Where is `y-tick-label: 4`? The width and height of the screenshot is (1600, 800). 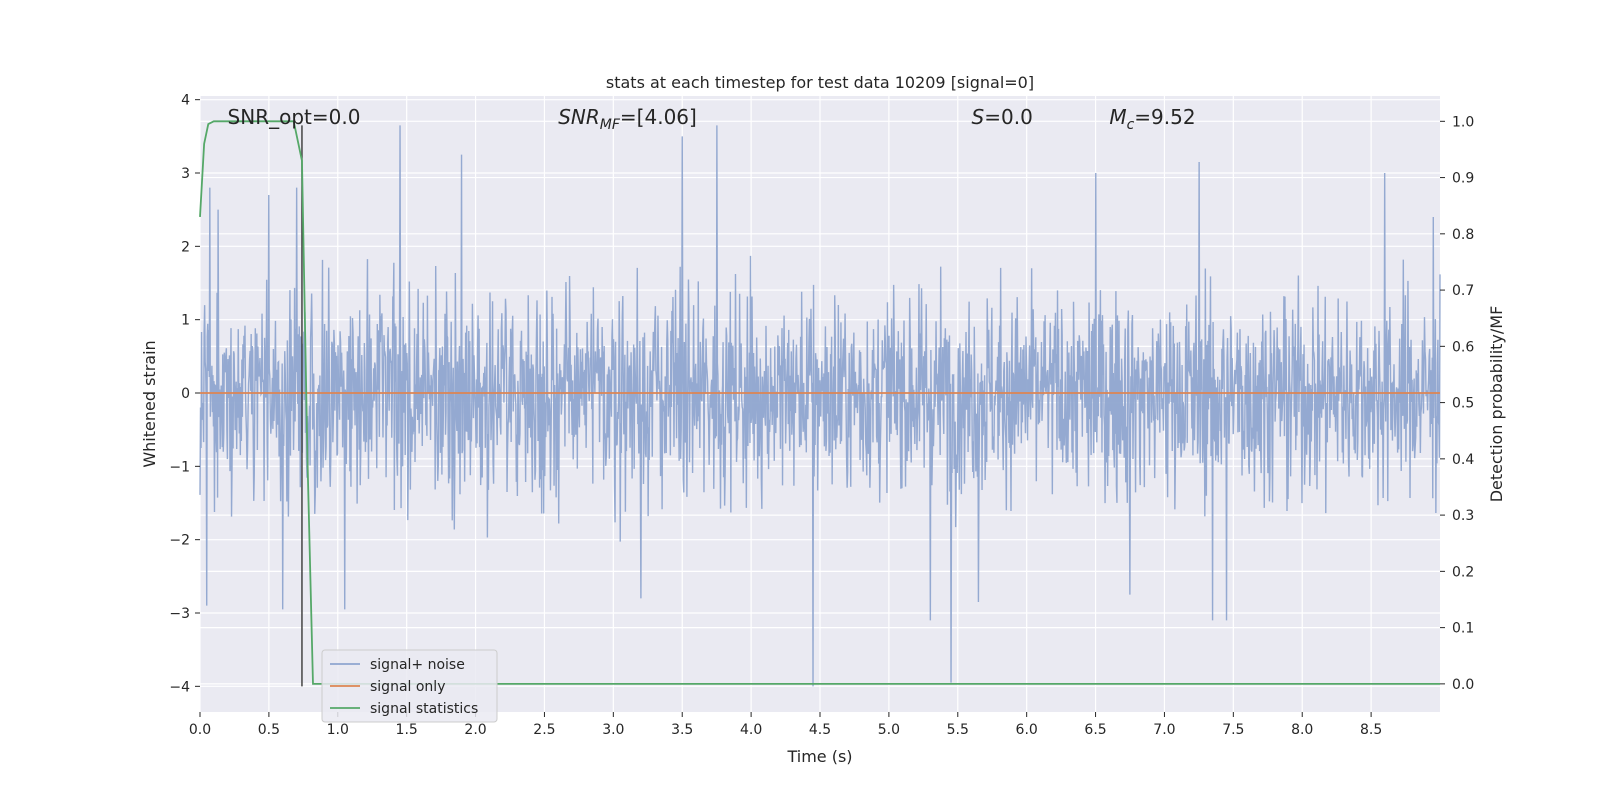 y-tick-label: 4 is located at coordinates (185, 101).